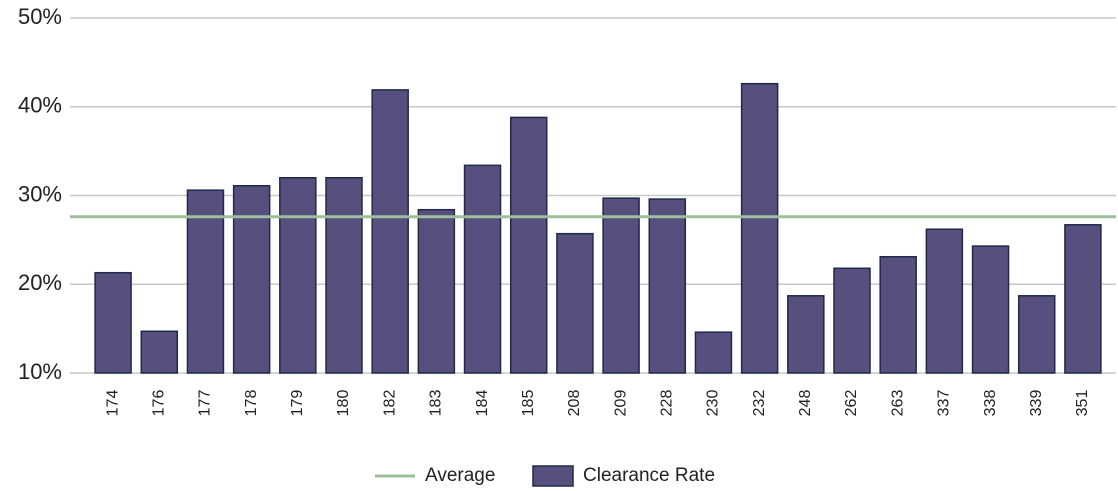 The image size is (1118, 491). Describe the element at coordinates (389, 403) in the screenshot. I see `x-tick-label: 182` at that location.